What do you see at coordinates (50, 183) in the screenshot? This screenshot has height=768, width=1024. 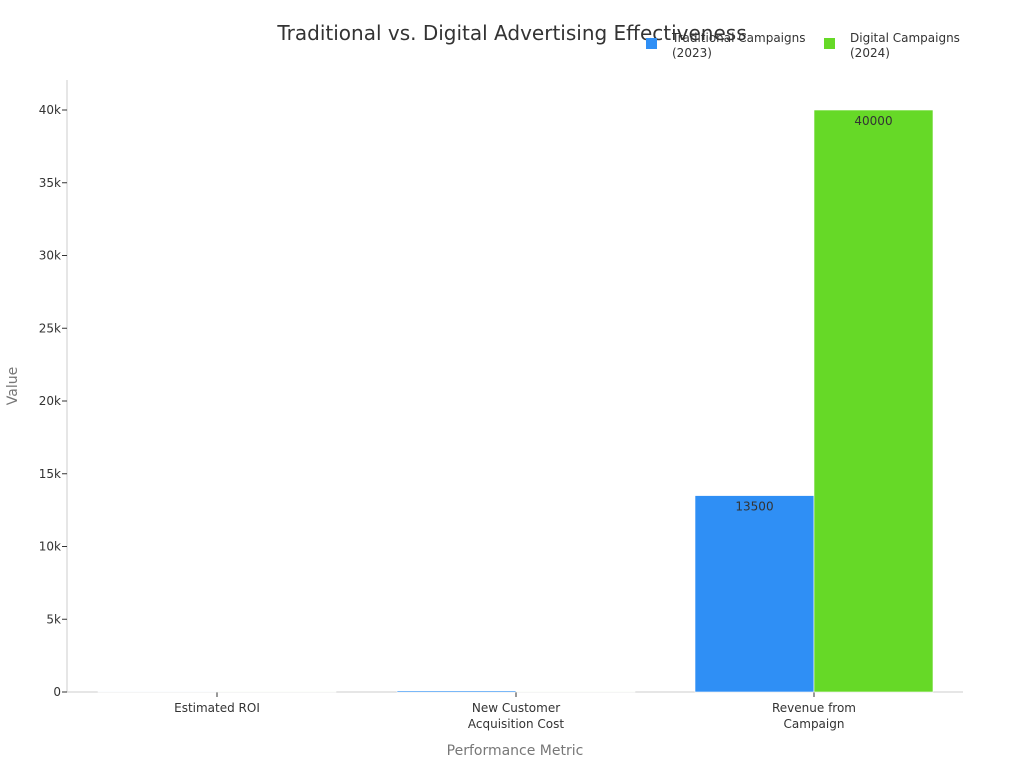 I see `y-tick-label: 35k` at bounding box center [50, 183].